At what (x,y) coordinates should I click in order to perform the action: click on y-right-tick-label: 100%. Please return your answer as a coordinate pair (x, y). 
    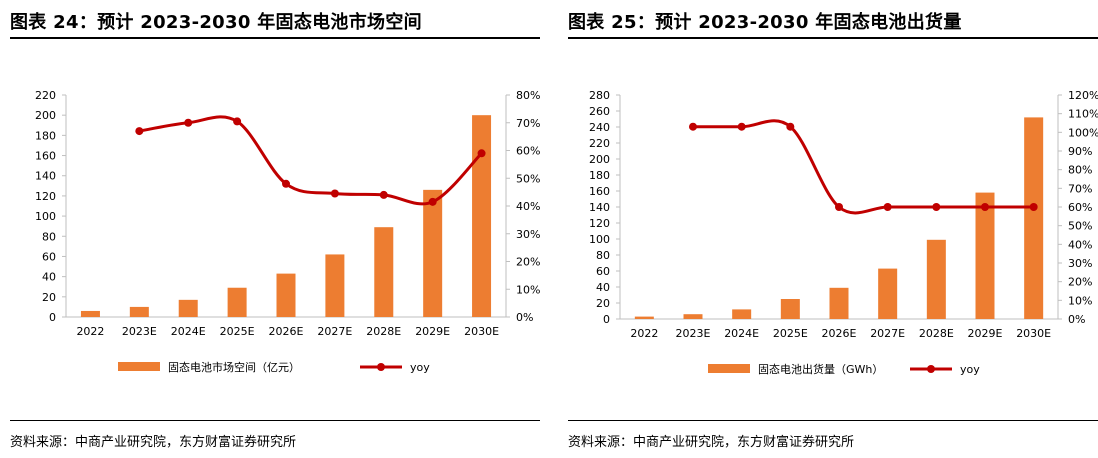
    Looking at the image, I should click on (1083, 132).